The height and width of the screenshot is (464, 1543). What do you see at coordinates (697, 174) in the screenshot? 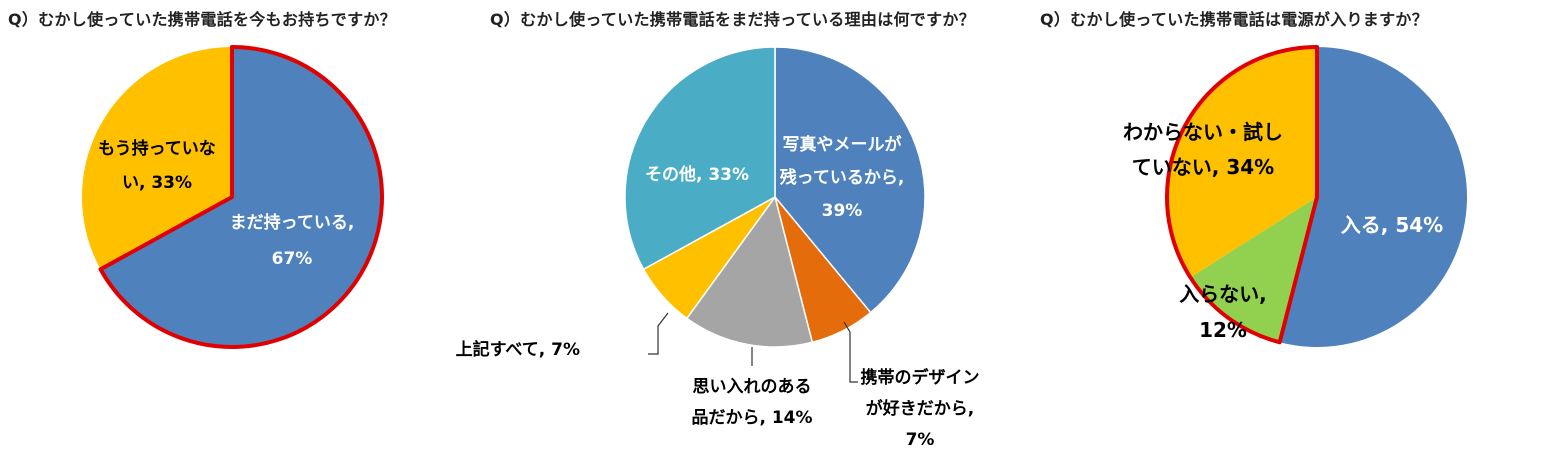
I see `chart2-label-5: その他, 33%` at bounding box center [697, 174].